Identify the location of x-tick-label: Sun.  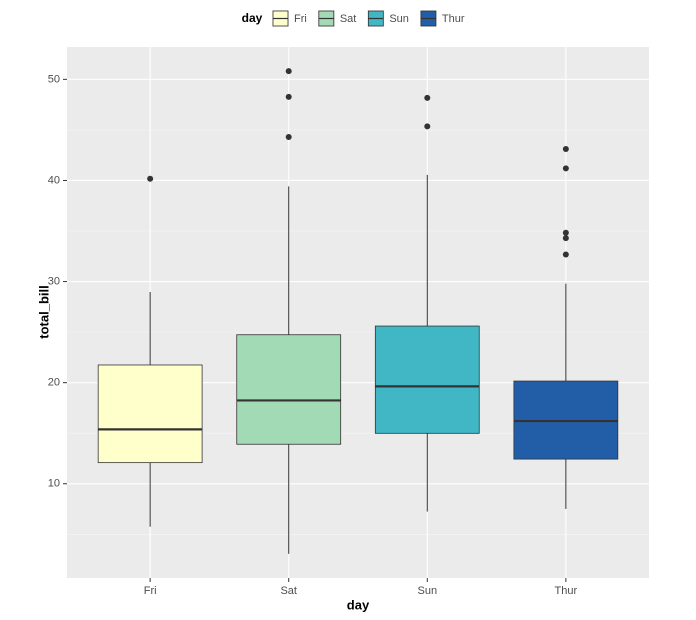
(427, 591).